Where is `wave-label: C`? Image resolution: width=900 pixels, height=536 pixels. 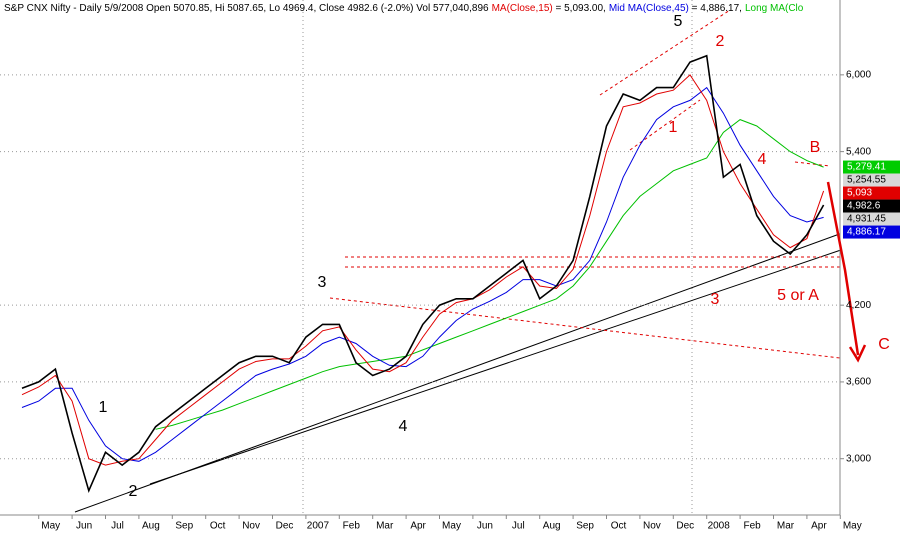
wave-label: C is located at coordinates (884, 344).